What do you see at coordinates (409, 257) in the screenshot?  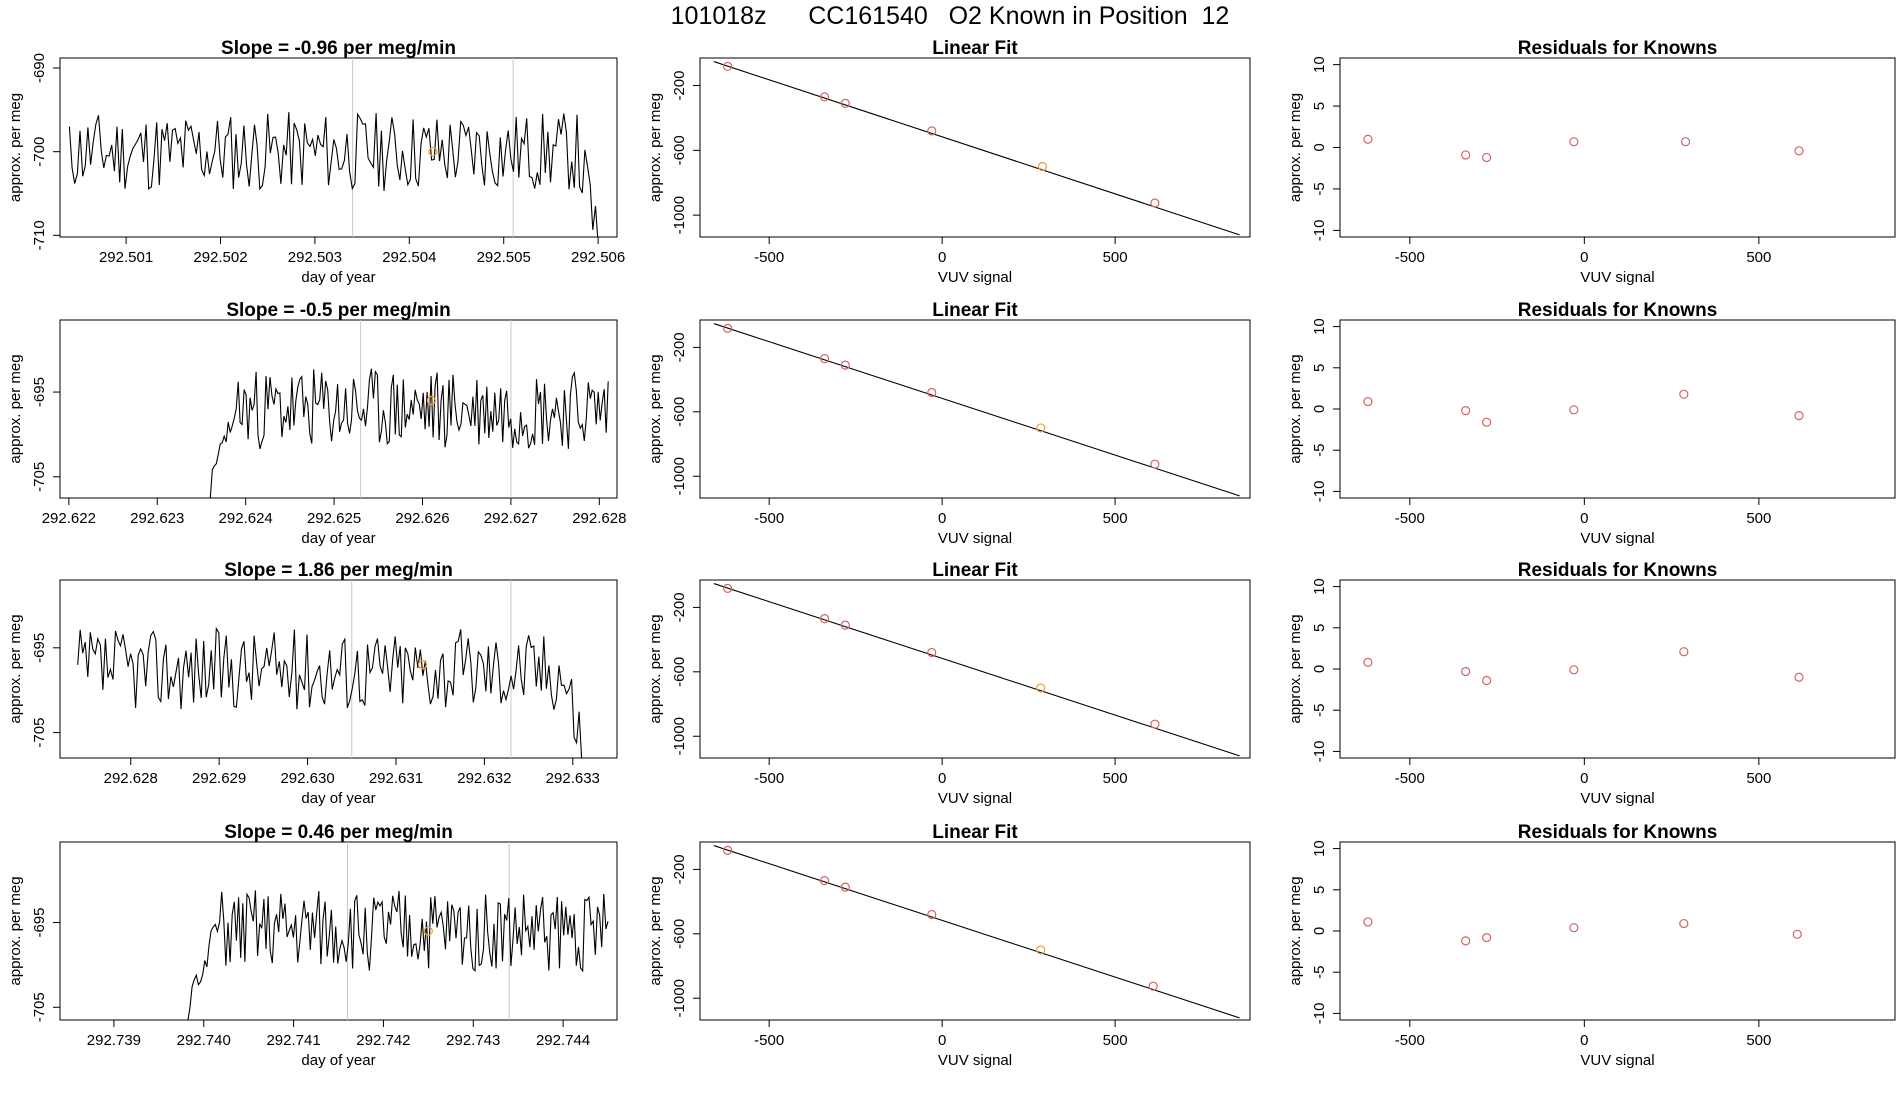 I see `x-tick-label: 292.504` at bounding box center [409, 257].